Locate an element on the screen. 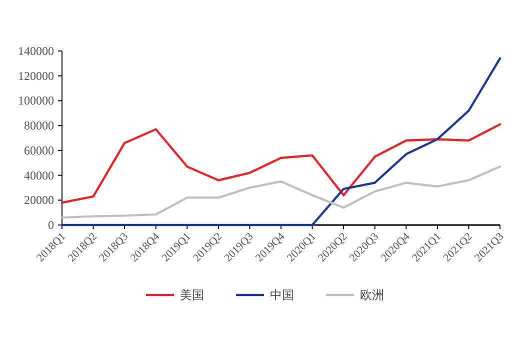 Image resolution: width=527 pixels, height=347 pixels. y-tick-label: 0 is located at coordinates (51, 225).